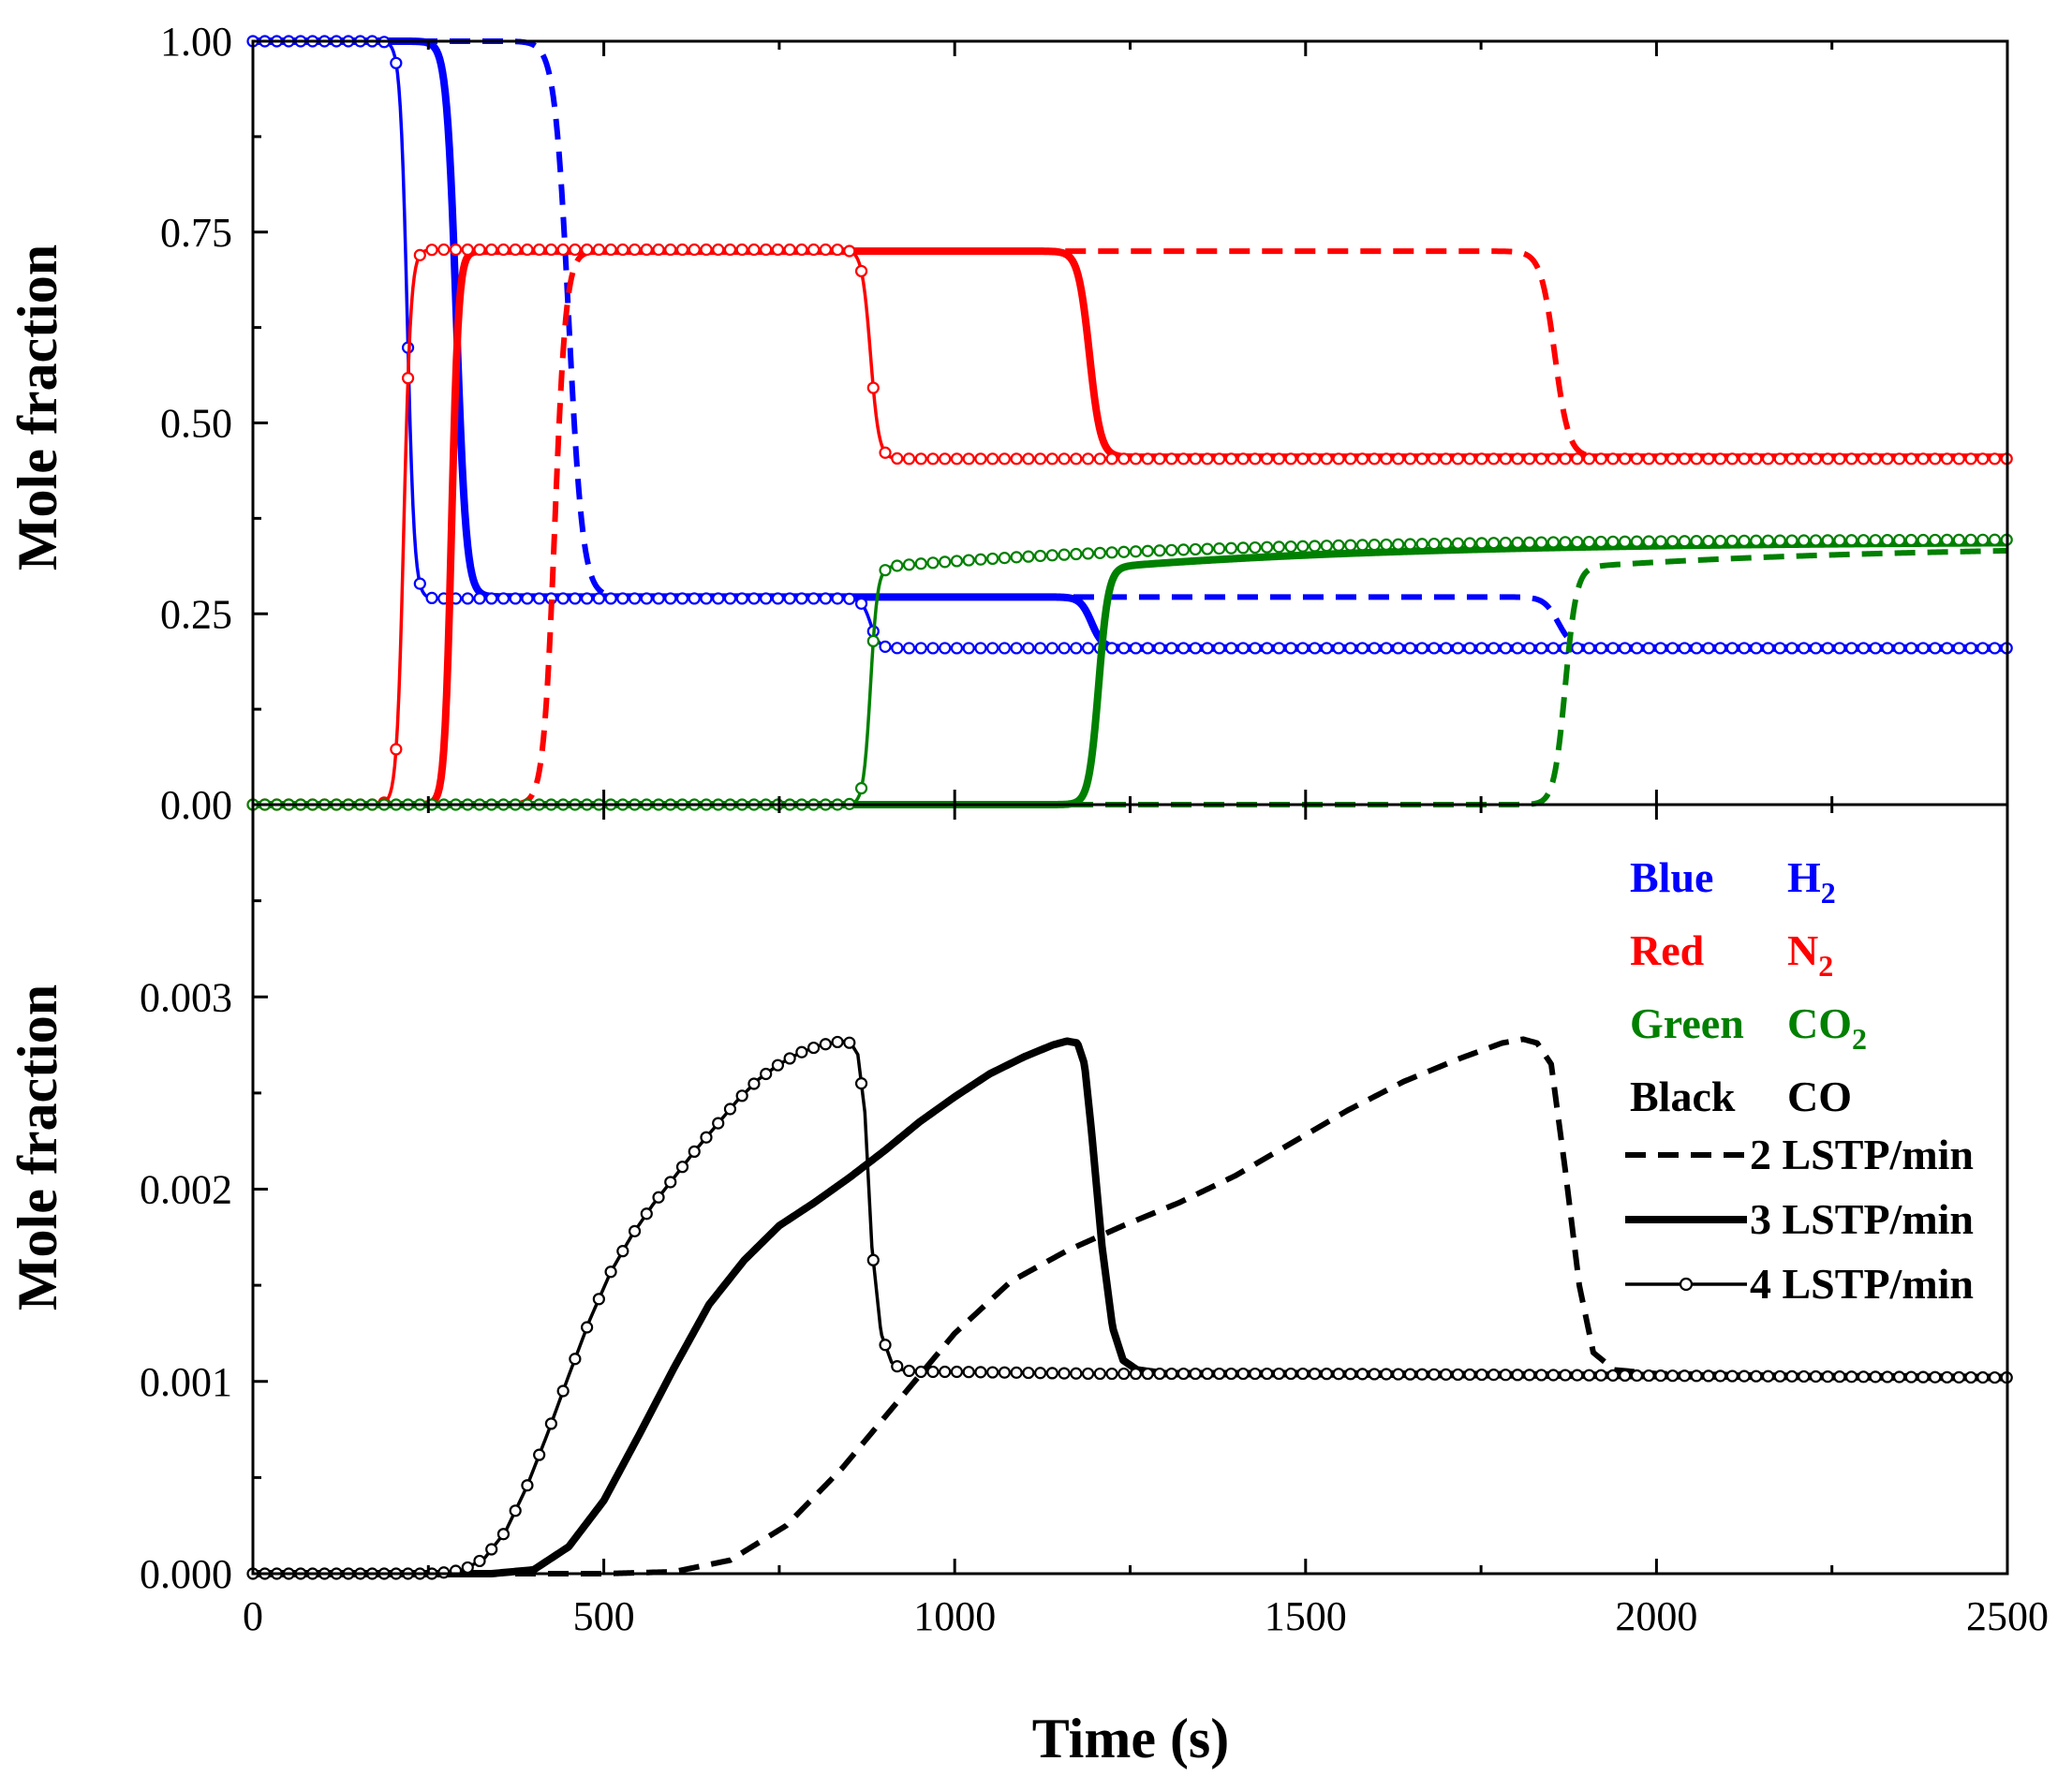 This screenshot has height=1776, width=2072. Describe the element at coordinates (1656, 1616) in the screenshot. I see `x-tick-label: 2000` at that location.